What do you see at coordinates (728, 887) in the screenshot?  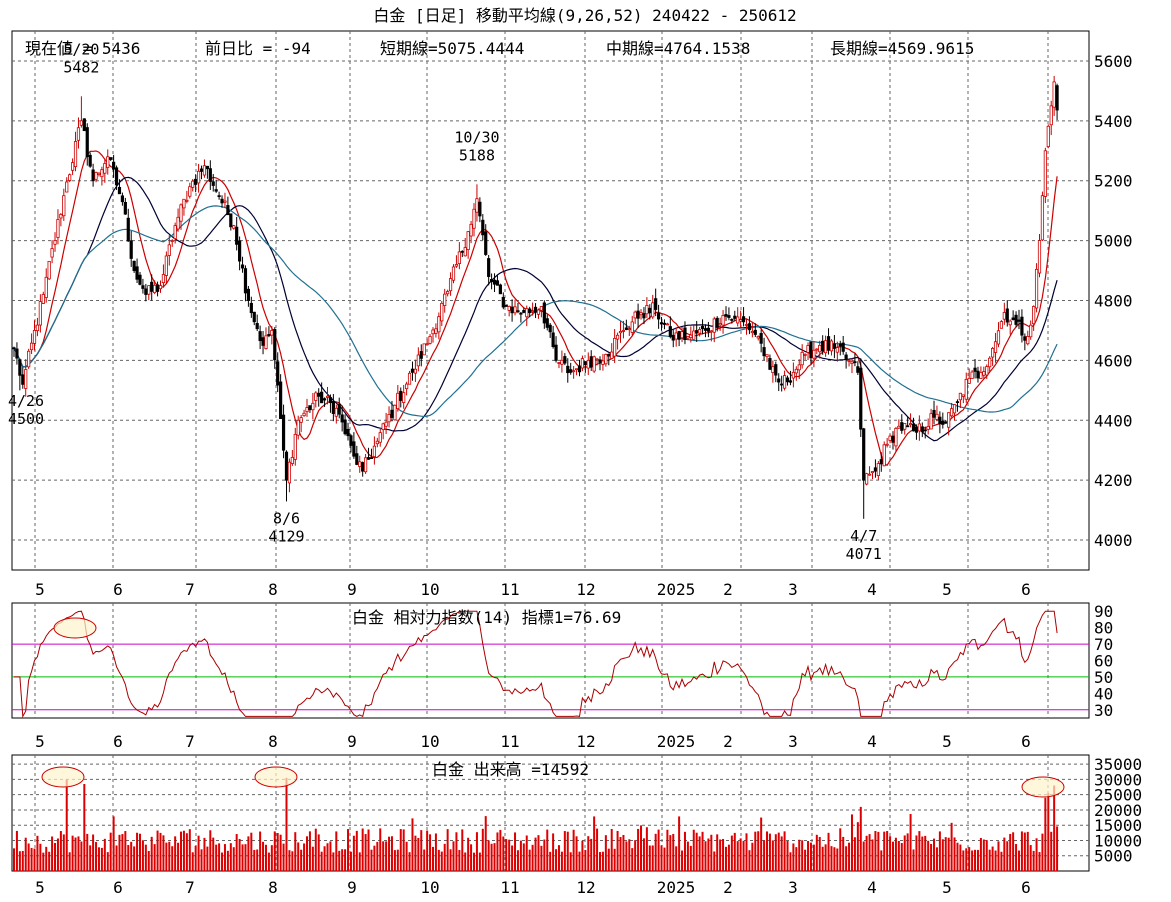 I see `month-label: 2` at bounding box center [728, 887].